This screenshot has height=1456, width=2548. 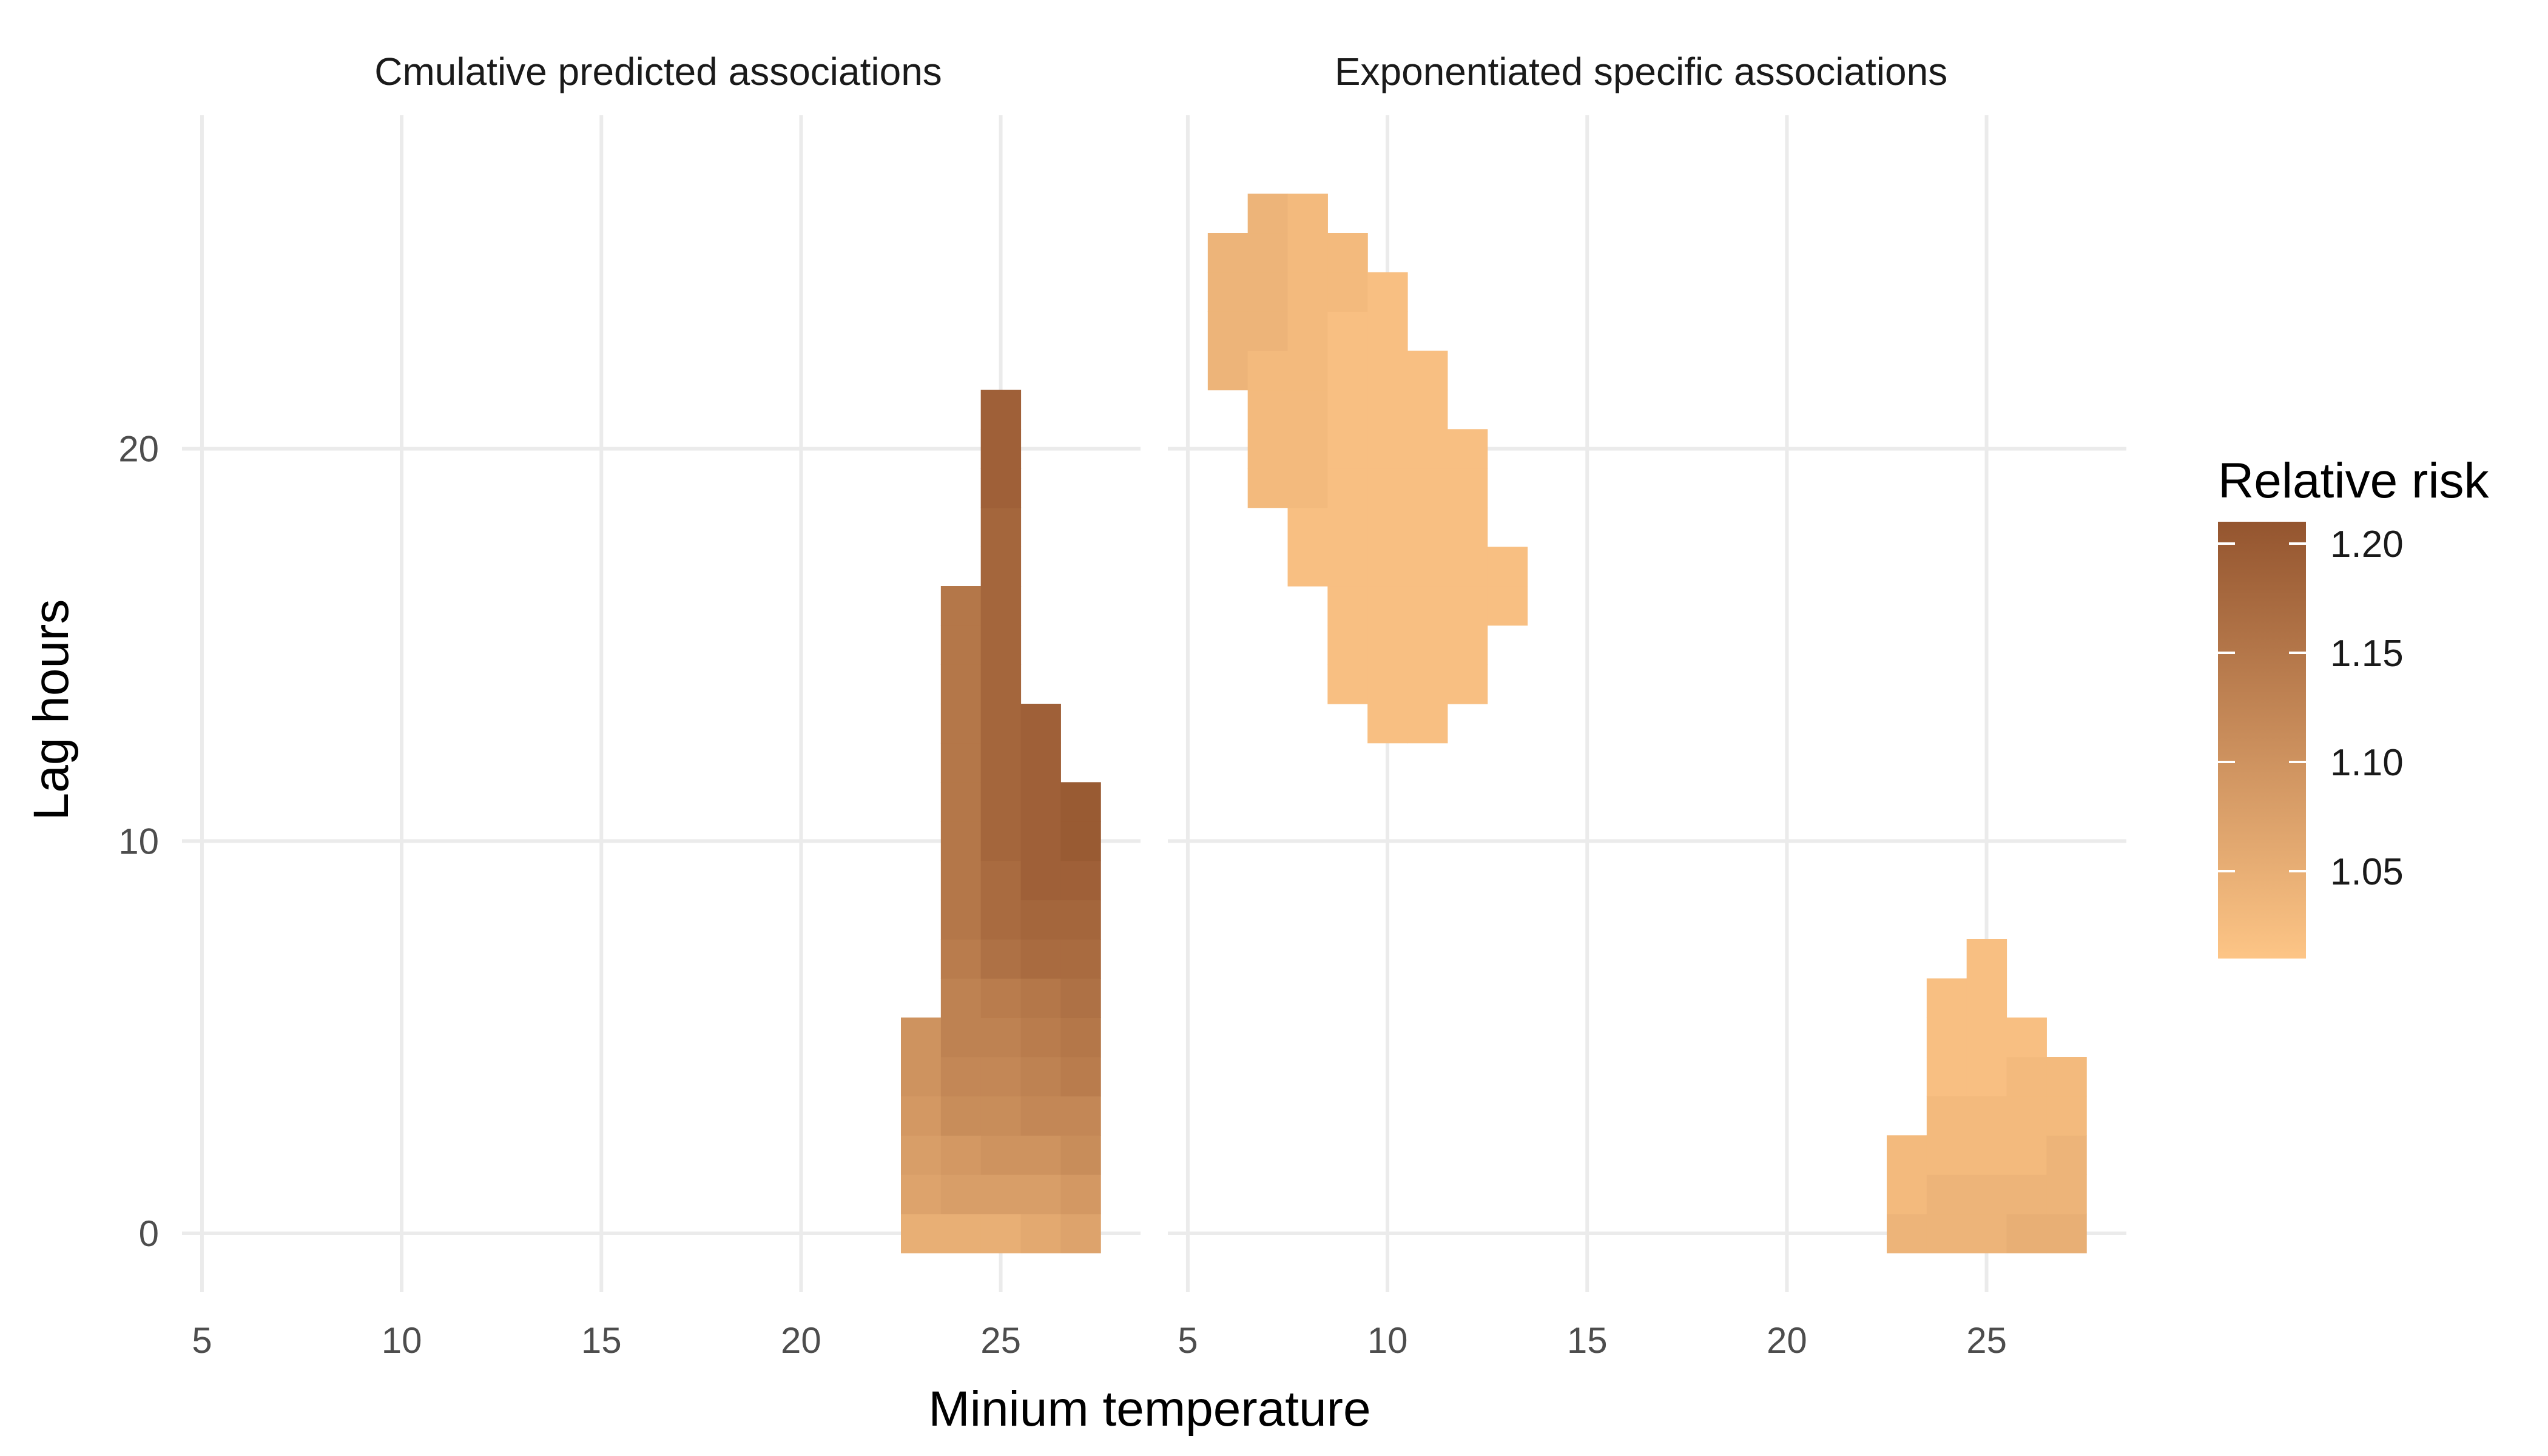 What do you see at coordinates (1946, 1077) in the screenshot?
I see `tile-right-x24-lag4` at bounding box center [1946, 1077].